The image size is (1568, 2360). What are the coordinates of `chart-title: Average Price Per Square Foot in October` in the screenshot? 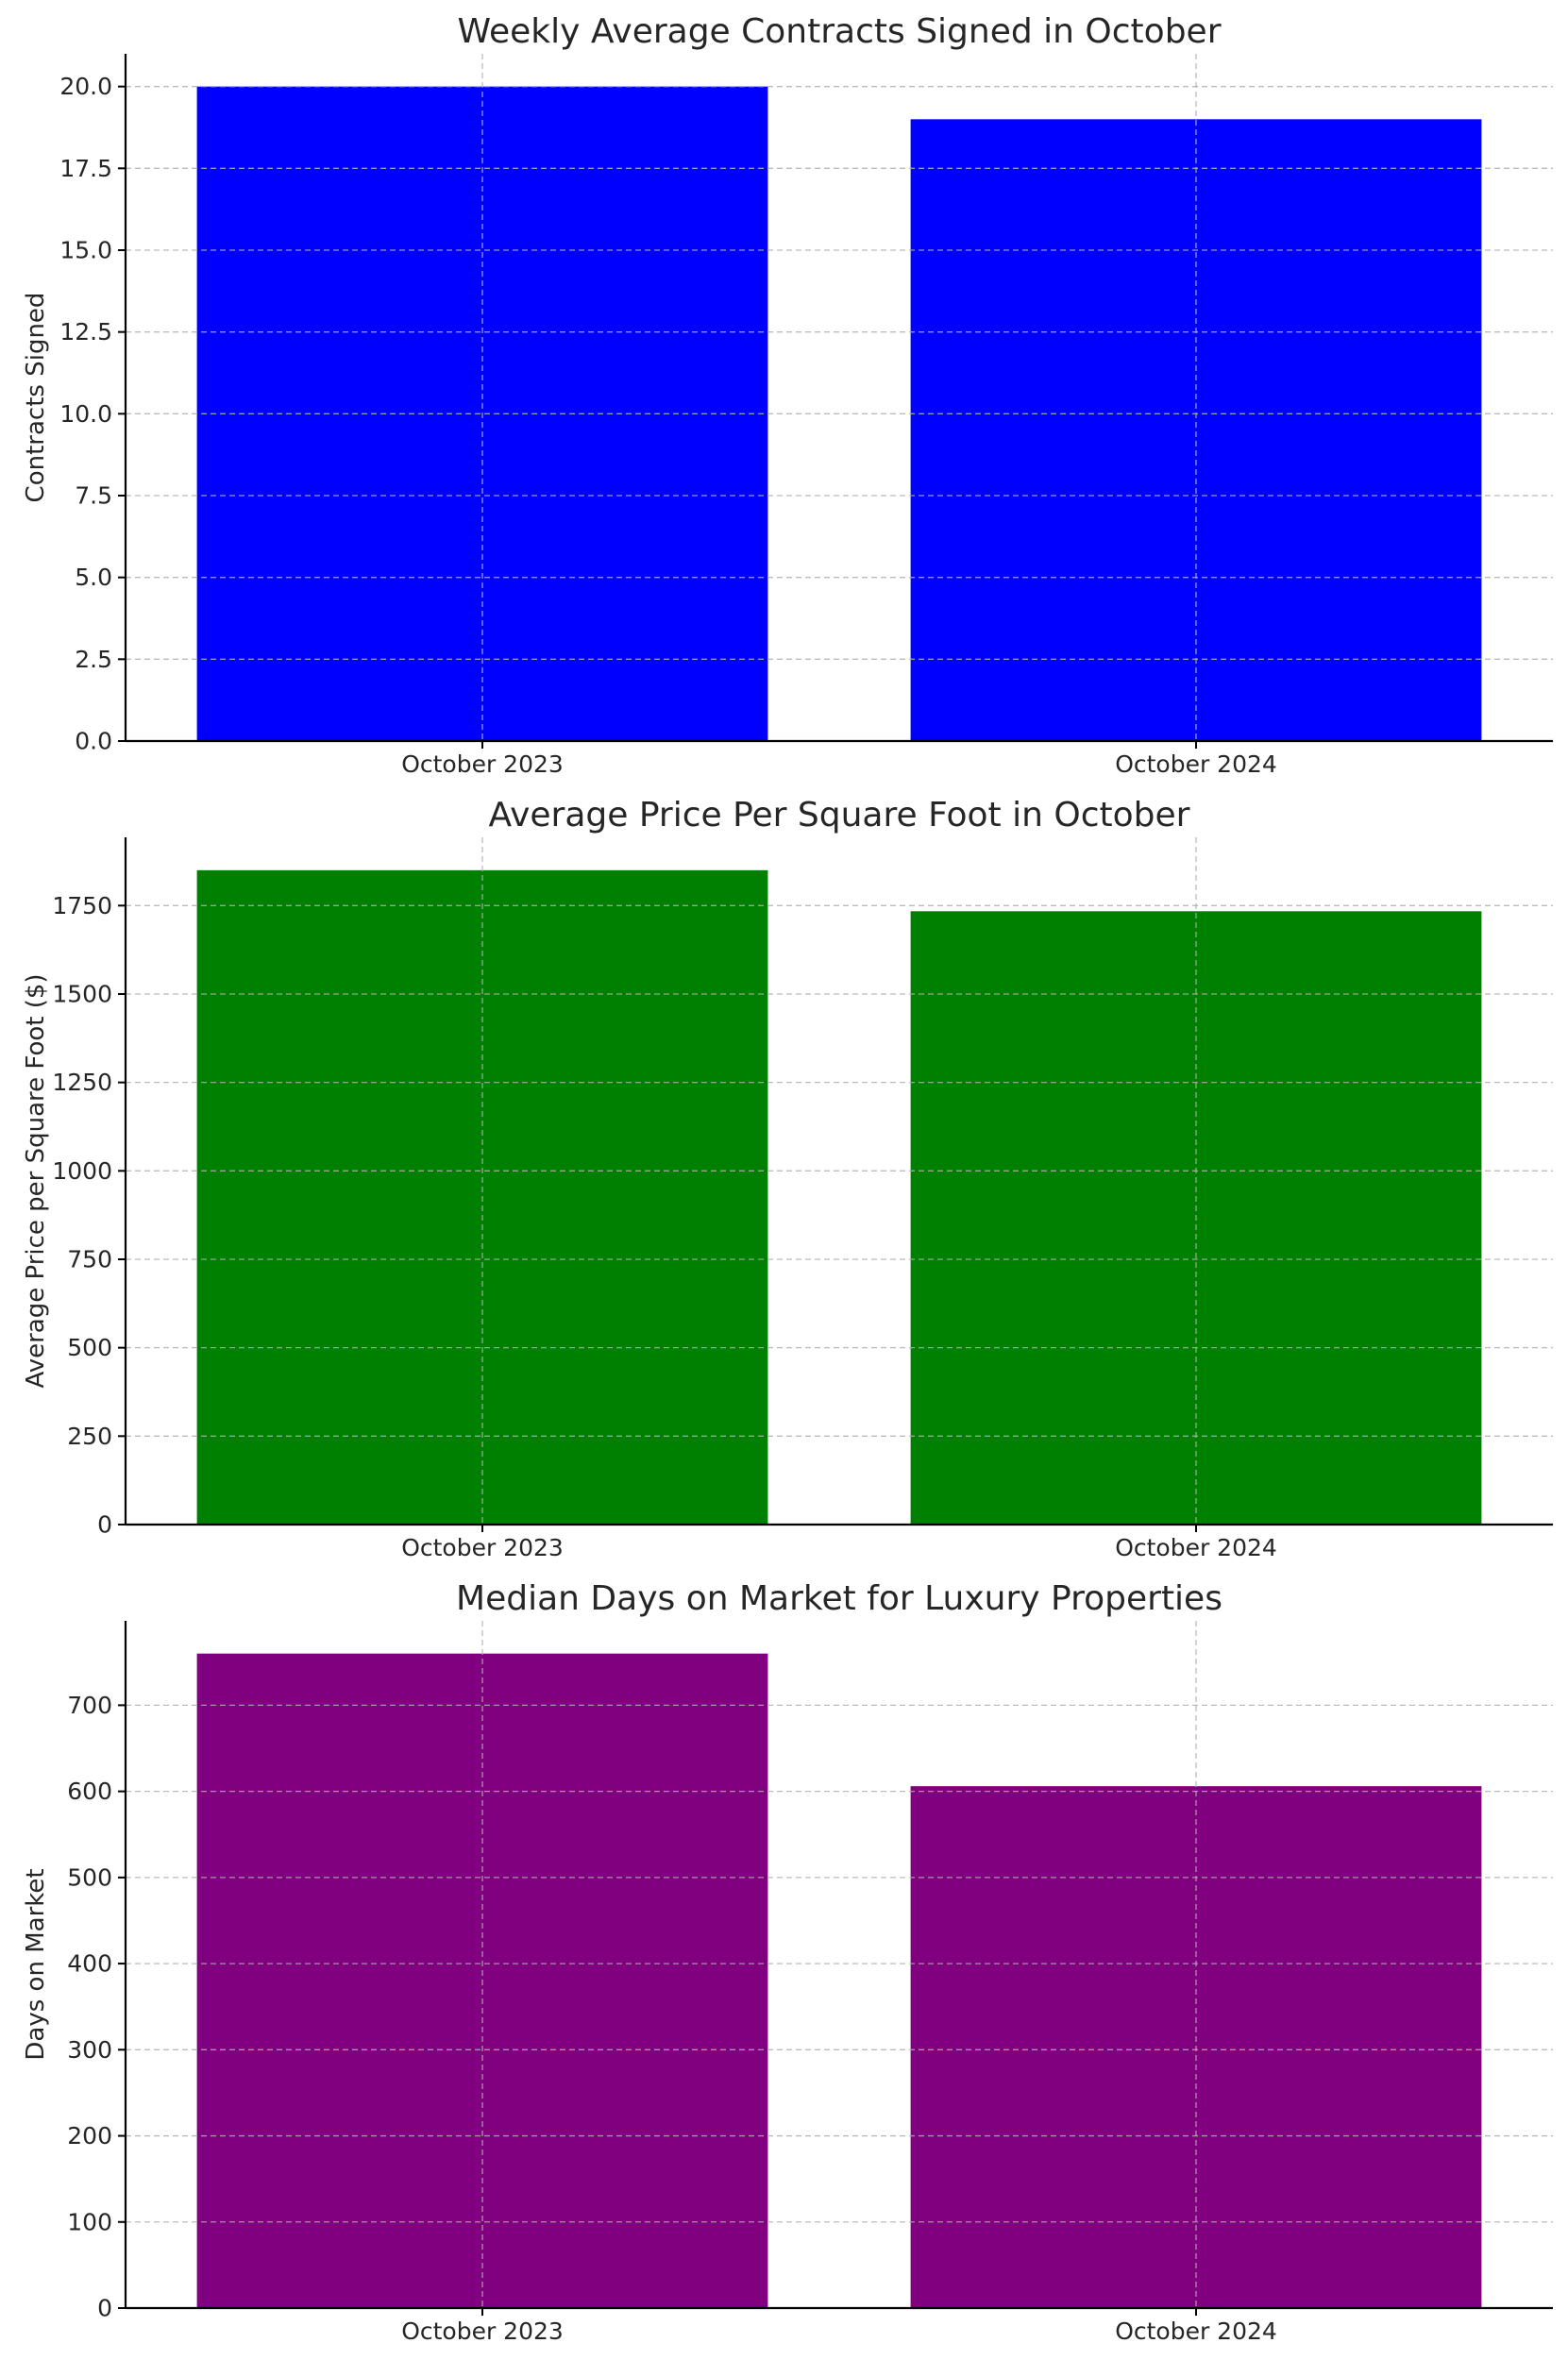 It's located at (840, 815).